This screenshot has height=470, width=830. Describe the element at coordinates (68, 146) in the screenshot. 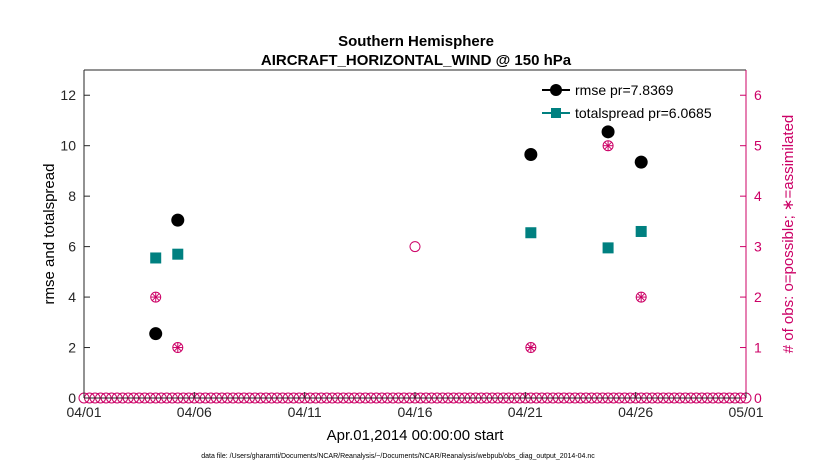

I see `y-left-tick-label: 10` at that location.